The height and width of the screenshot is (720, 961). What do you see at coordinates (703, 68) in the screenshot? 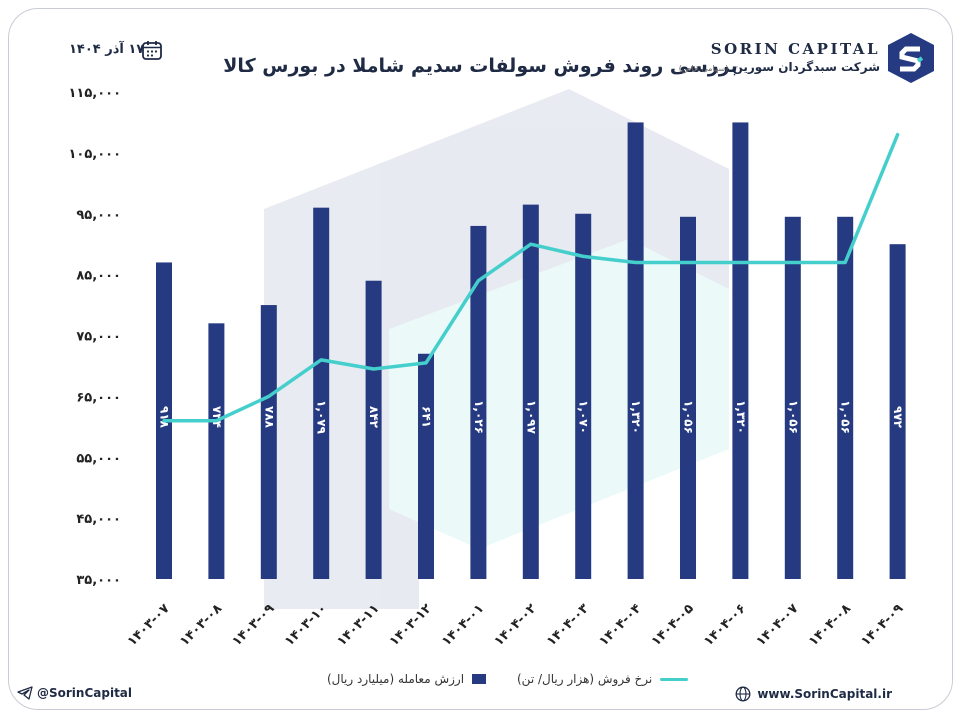
I see `brand-name-fa-sub: (سهامی خاص)` at bounding box center [703, 68].